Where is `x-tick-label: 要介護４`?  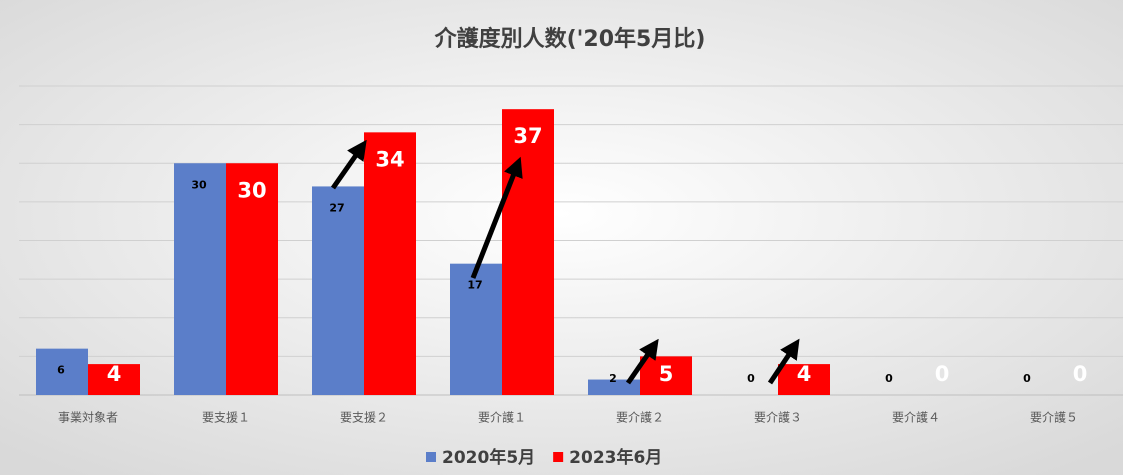 x-tick-label: 要介護４ is located at coordinates (916, 417).